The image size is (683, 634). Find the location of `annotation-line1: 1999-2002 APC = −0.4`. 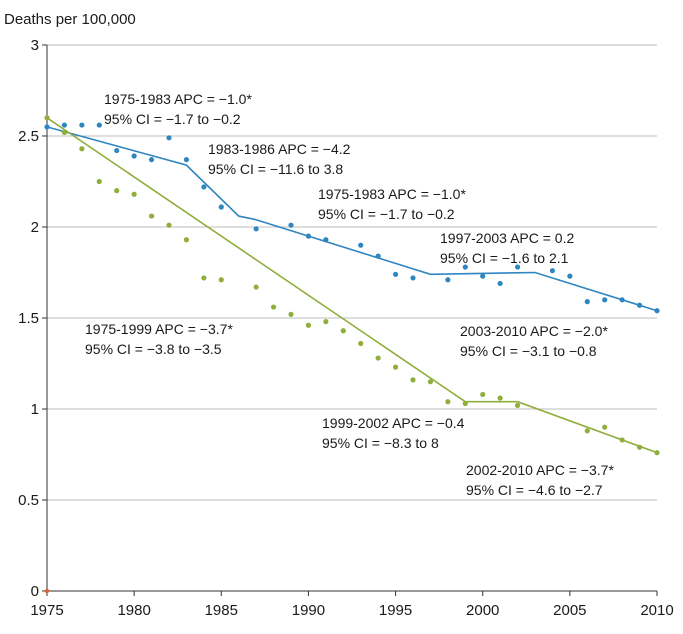

annotation-line1: 1999-2002 APC = −0.4 is located at coordinates (393, 423).